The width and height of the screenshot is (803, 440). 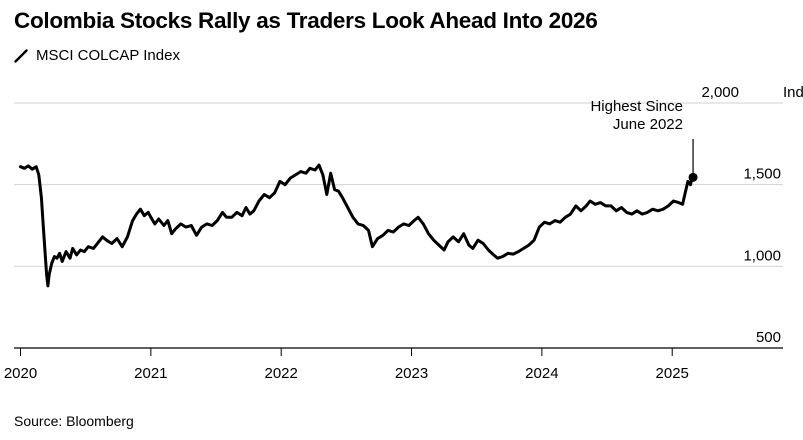 I want to click on x-tick-label: 2025, so click(x=672, y=373).